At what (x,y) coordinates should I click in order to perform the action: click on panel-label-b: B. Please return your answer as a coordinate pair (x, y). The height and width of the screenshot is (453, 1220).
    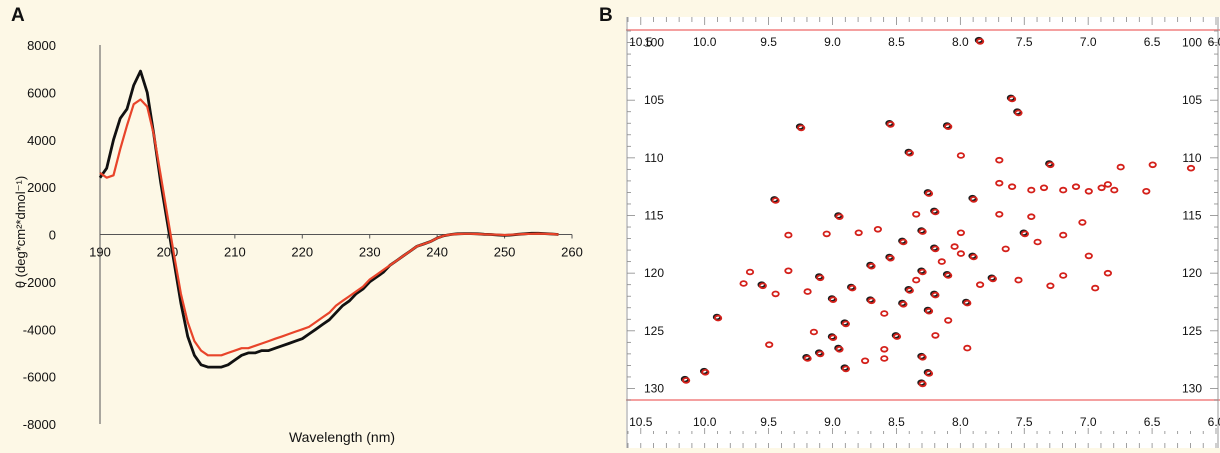
    Looking at the image, I should click on (606, 15).